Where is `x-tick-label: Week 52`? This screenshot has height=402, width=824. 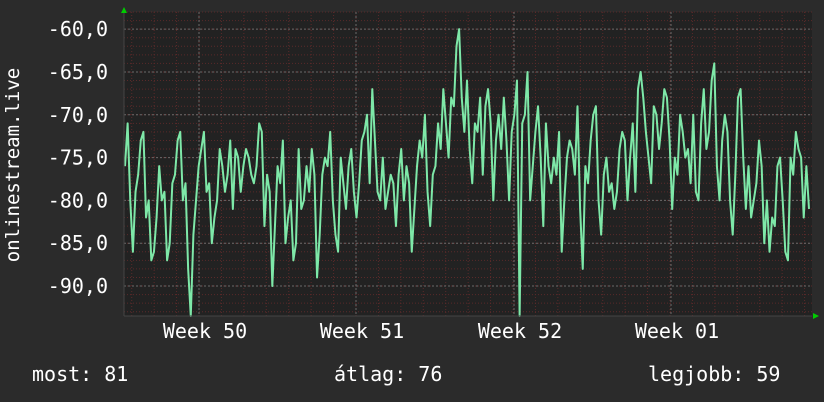 x-tick-label: Week 52 is located at coordinates (520, 331).